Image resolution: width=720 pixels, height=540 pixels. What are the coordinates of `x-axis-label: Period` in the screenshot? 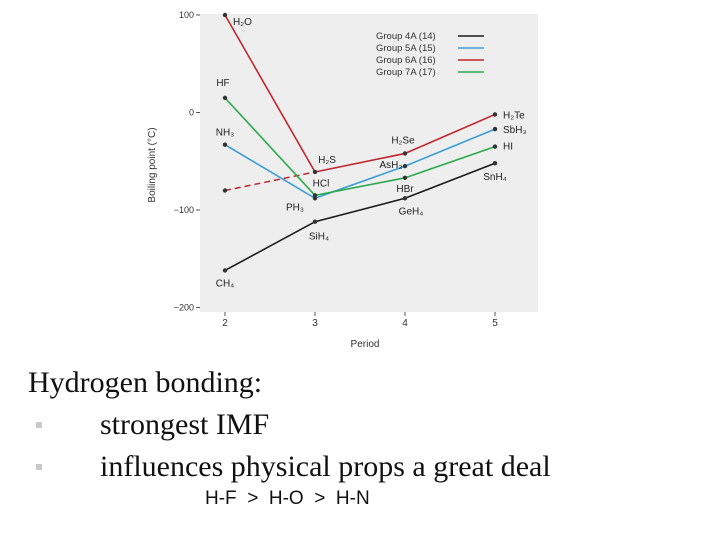 It's located at (365, 344).